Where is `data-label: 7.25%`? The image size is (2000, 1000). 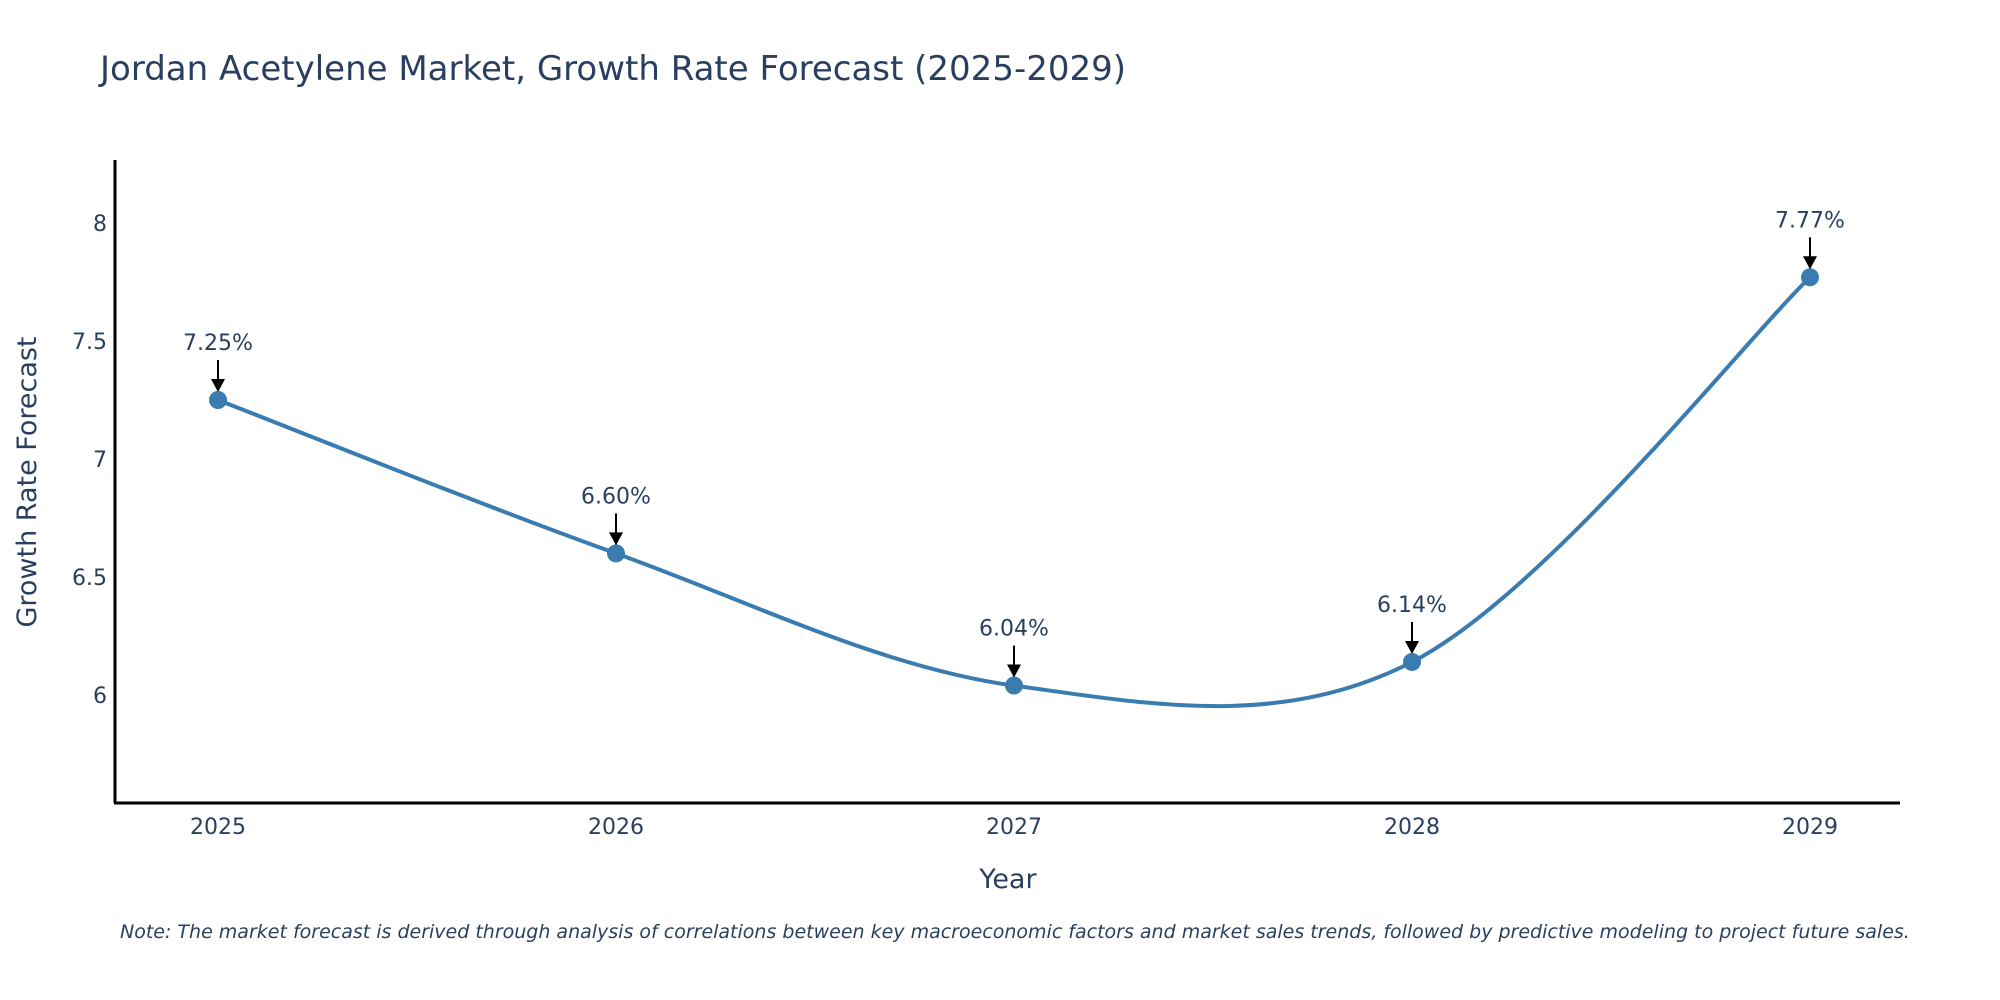
data-label: 7.25% is located at coordinates (218, 343).